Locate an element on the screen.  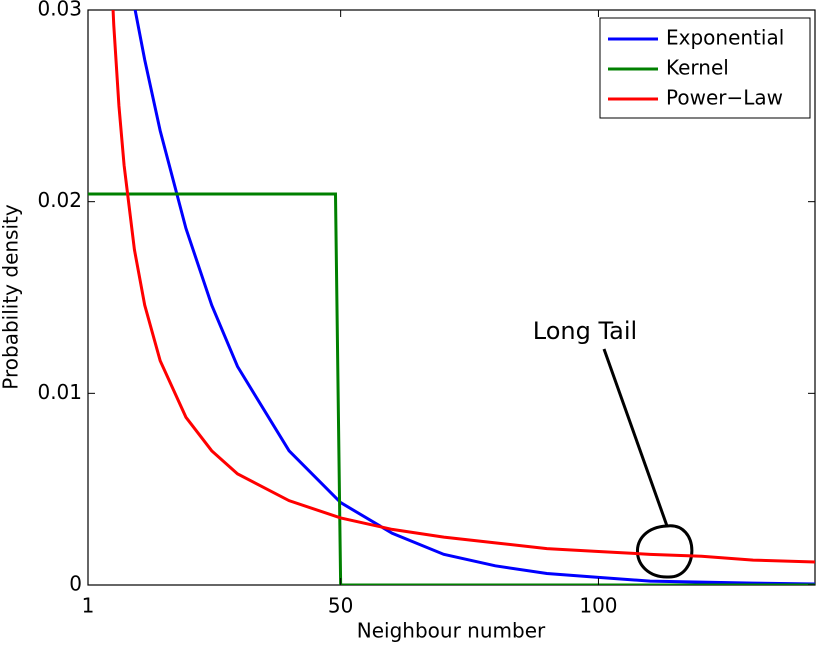
annotation: Long Tail is located at coordinates (585, 331).